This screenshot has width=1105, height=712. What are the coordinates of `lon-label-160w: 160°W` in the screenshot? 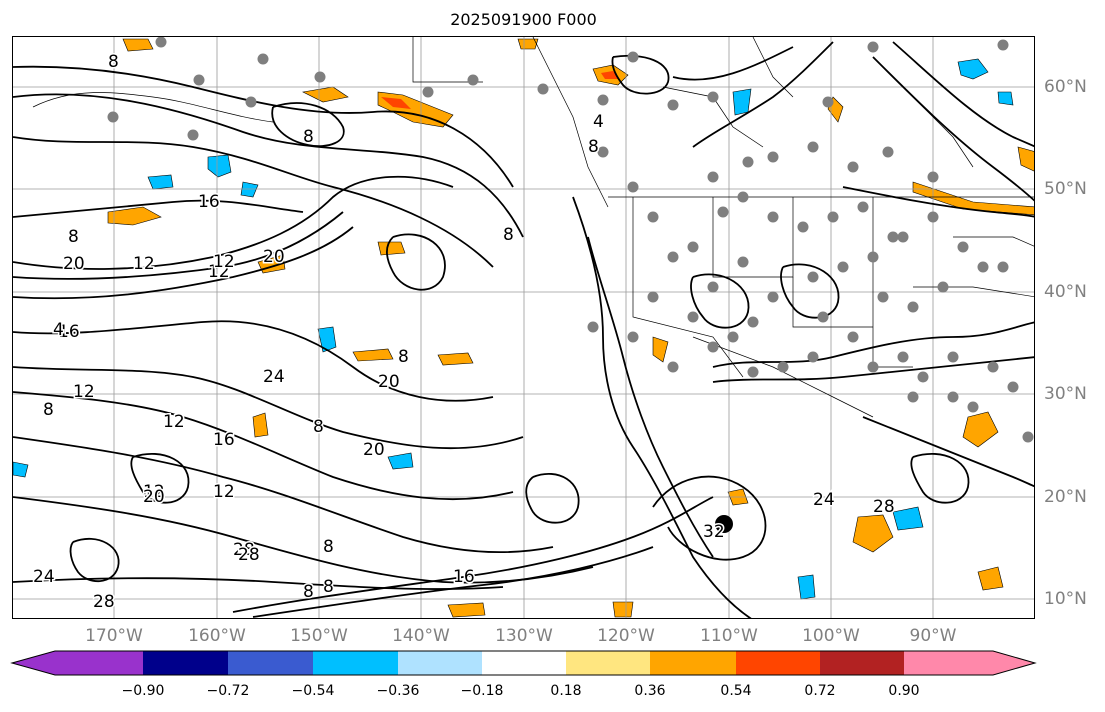 It's located at (217, 636).